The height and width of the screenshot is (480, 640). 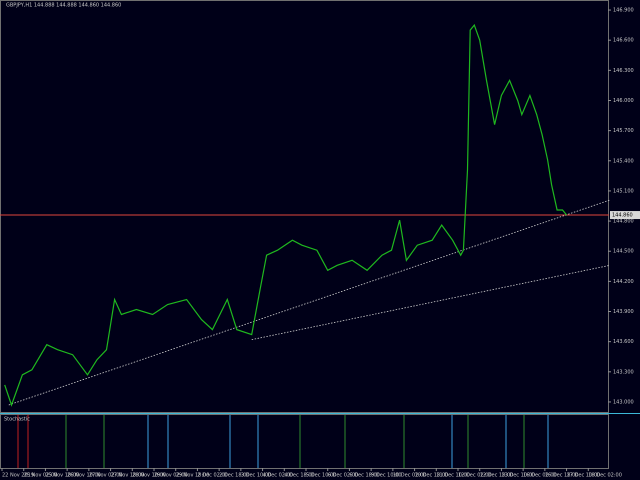 What do you see at coordinates (623, 252) in the screenshot?
I see `y-tick-label: 144.500` at bounding box center [623, 252].